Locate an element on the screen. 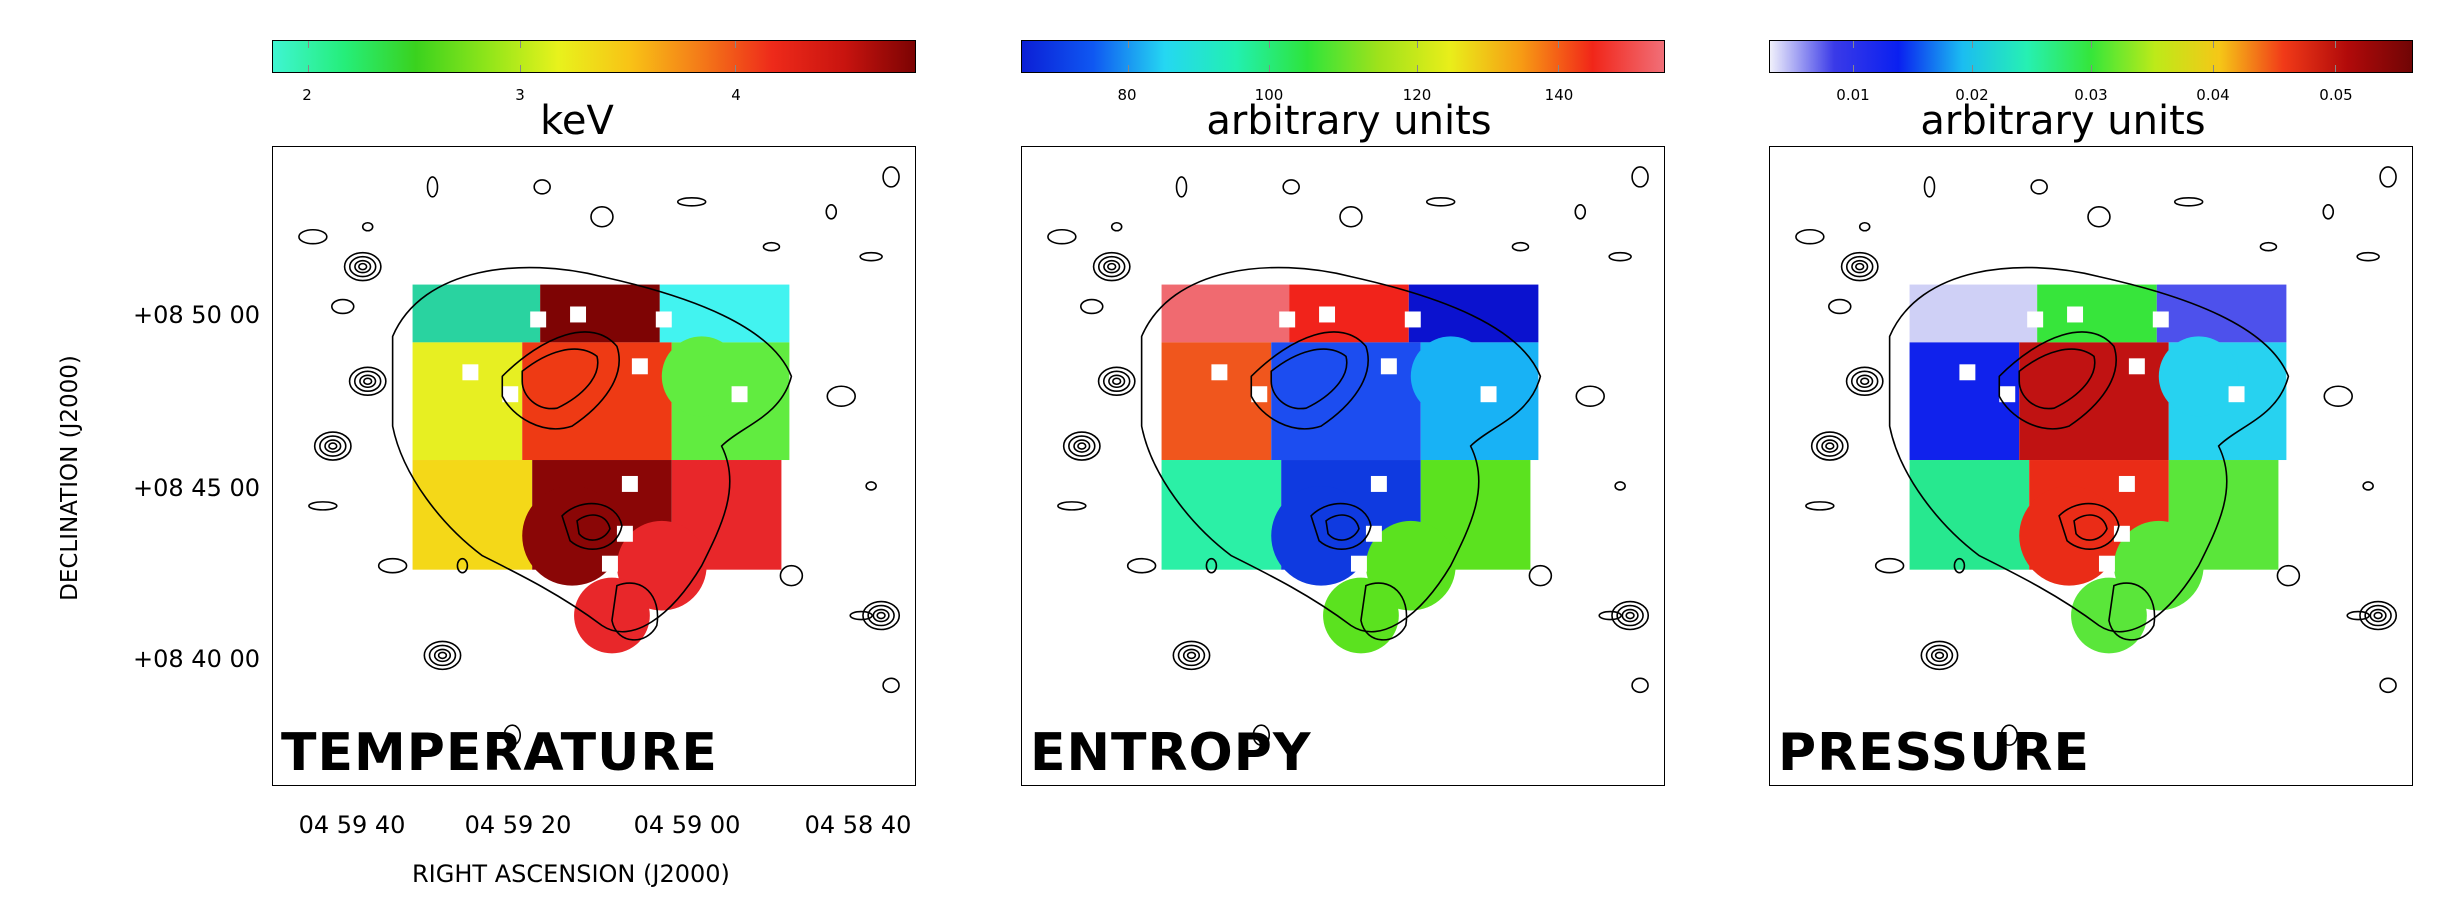 The image size is (2453, 913). y-tick-0: +08 50 00 is located at coordinates (196, 315).